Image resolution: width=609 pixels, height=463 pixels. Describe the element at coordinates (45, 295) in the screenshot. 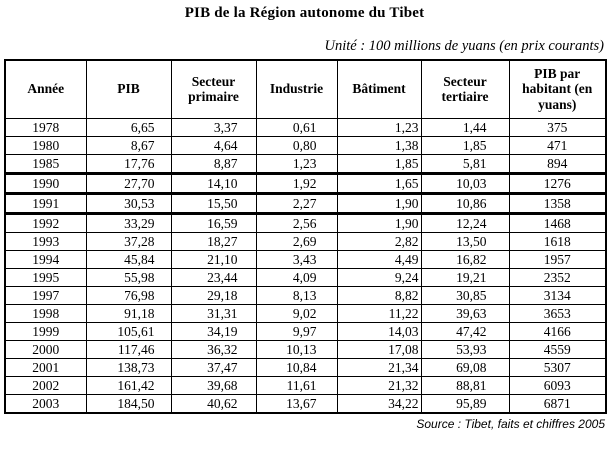

I see `table-cell: 1997` at that location.